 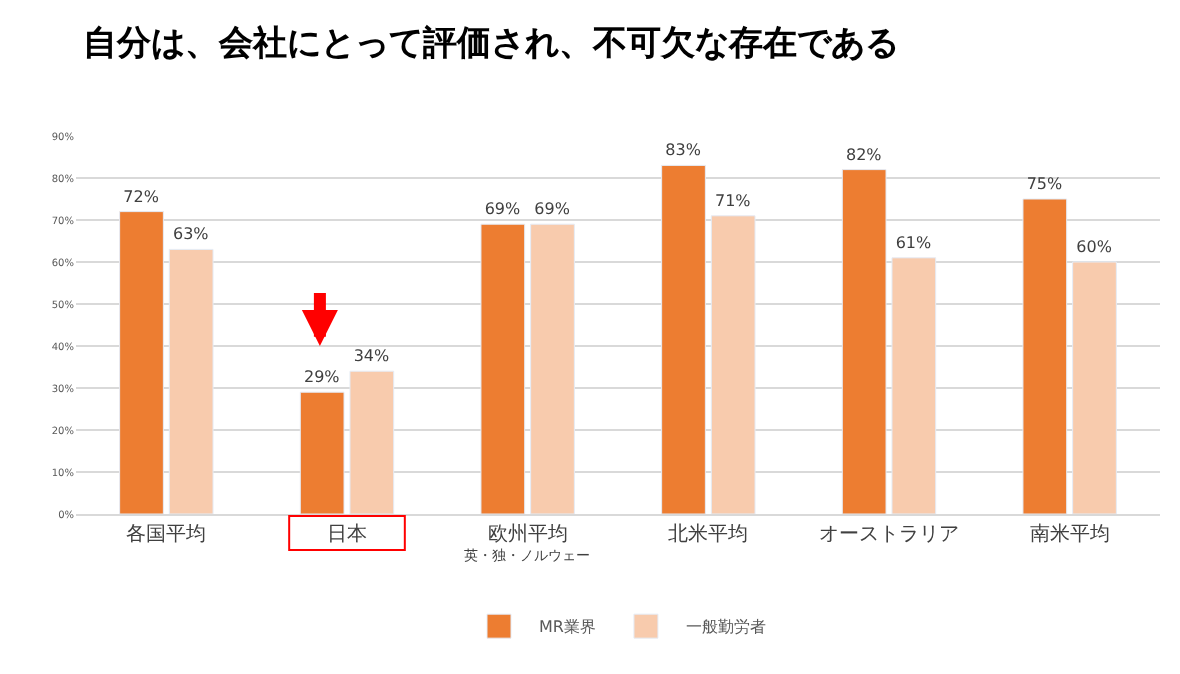 What do you see at coordinates (490, 44) in the screenshot?
I see `chart-title: 自分は、会社にとって評価され、不可欠な存在である` at bounding box center [490, 44].